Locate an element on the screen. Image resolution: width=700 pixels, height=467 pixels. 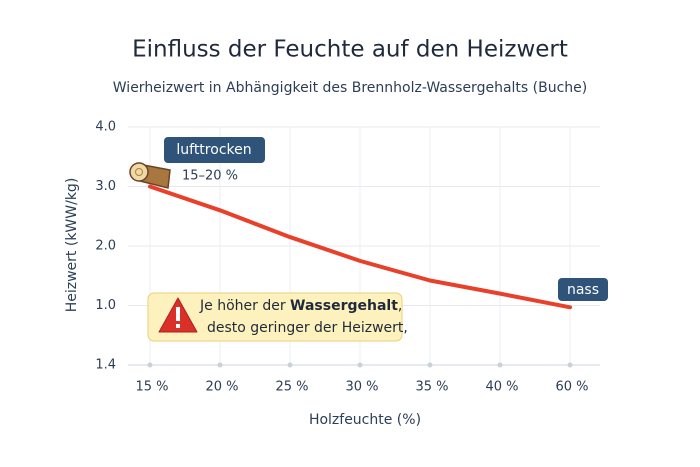
warning-bold: Wassergehalt is located at coordinates (344, 306).